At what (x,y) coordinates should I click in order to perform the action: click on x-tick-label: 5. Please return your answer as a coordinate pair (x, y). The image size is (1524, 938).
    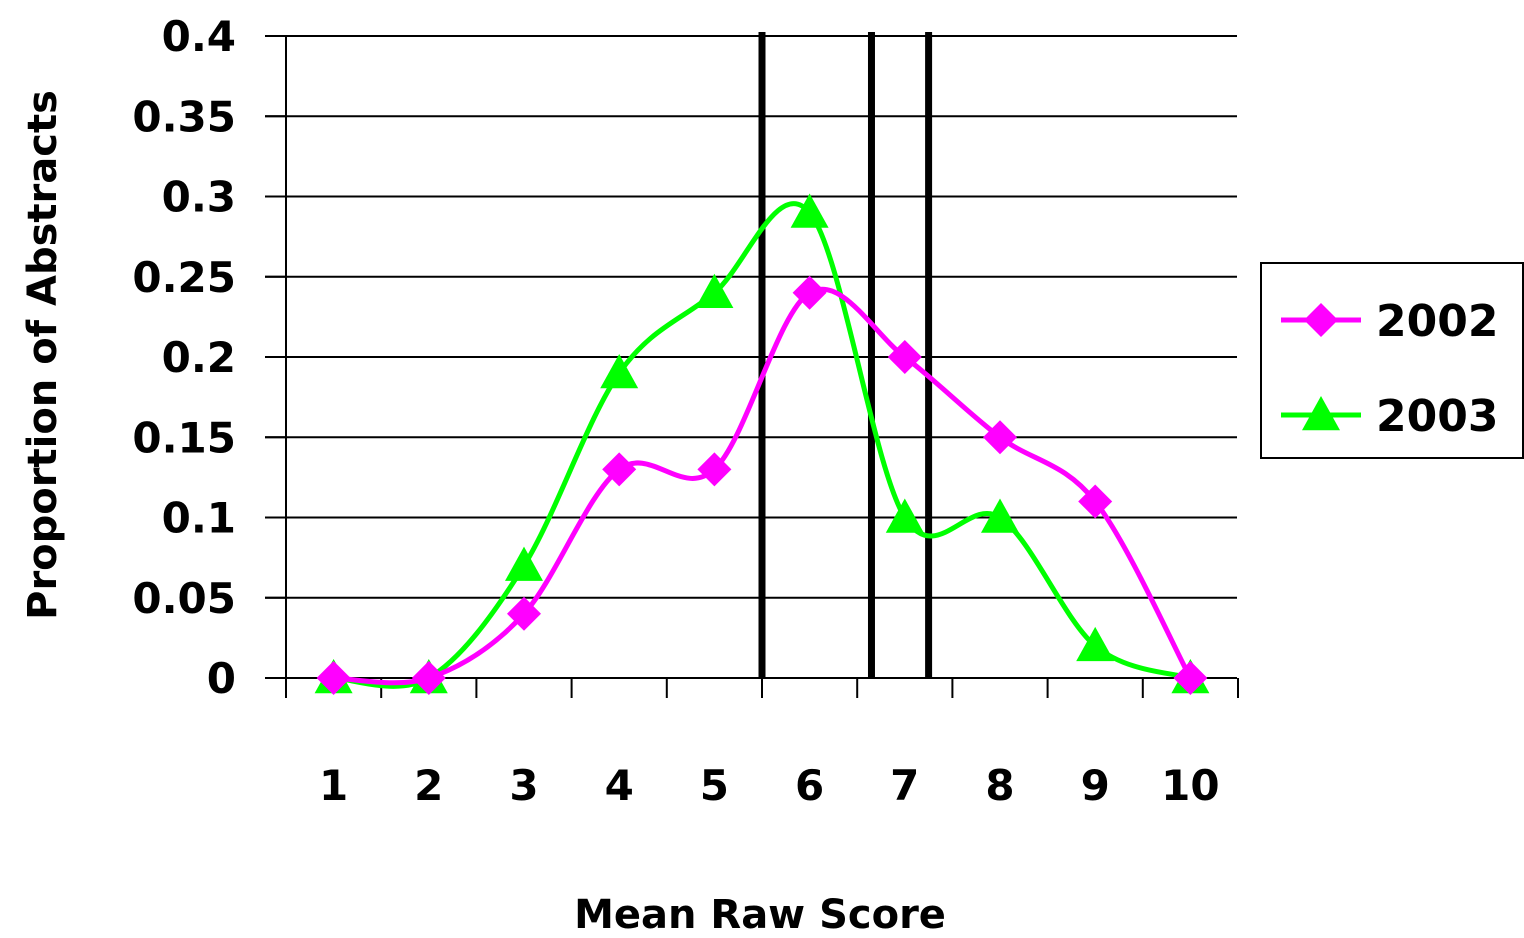
    Looking at the image, I should click on (714, 785).